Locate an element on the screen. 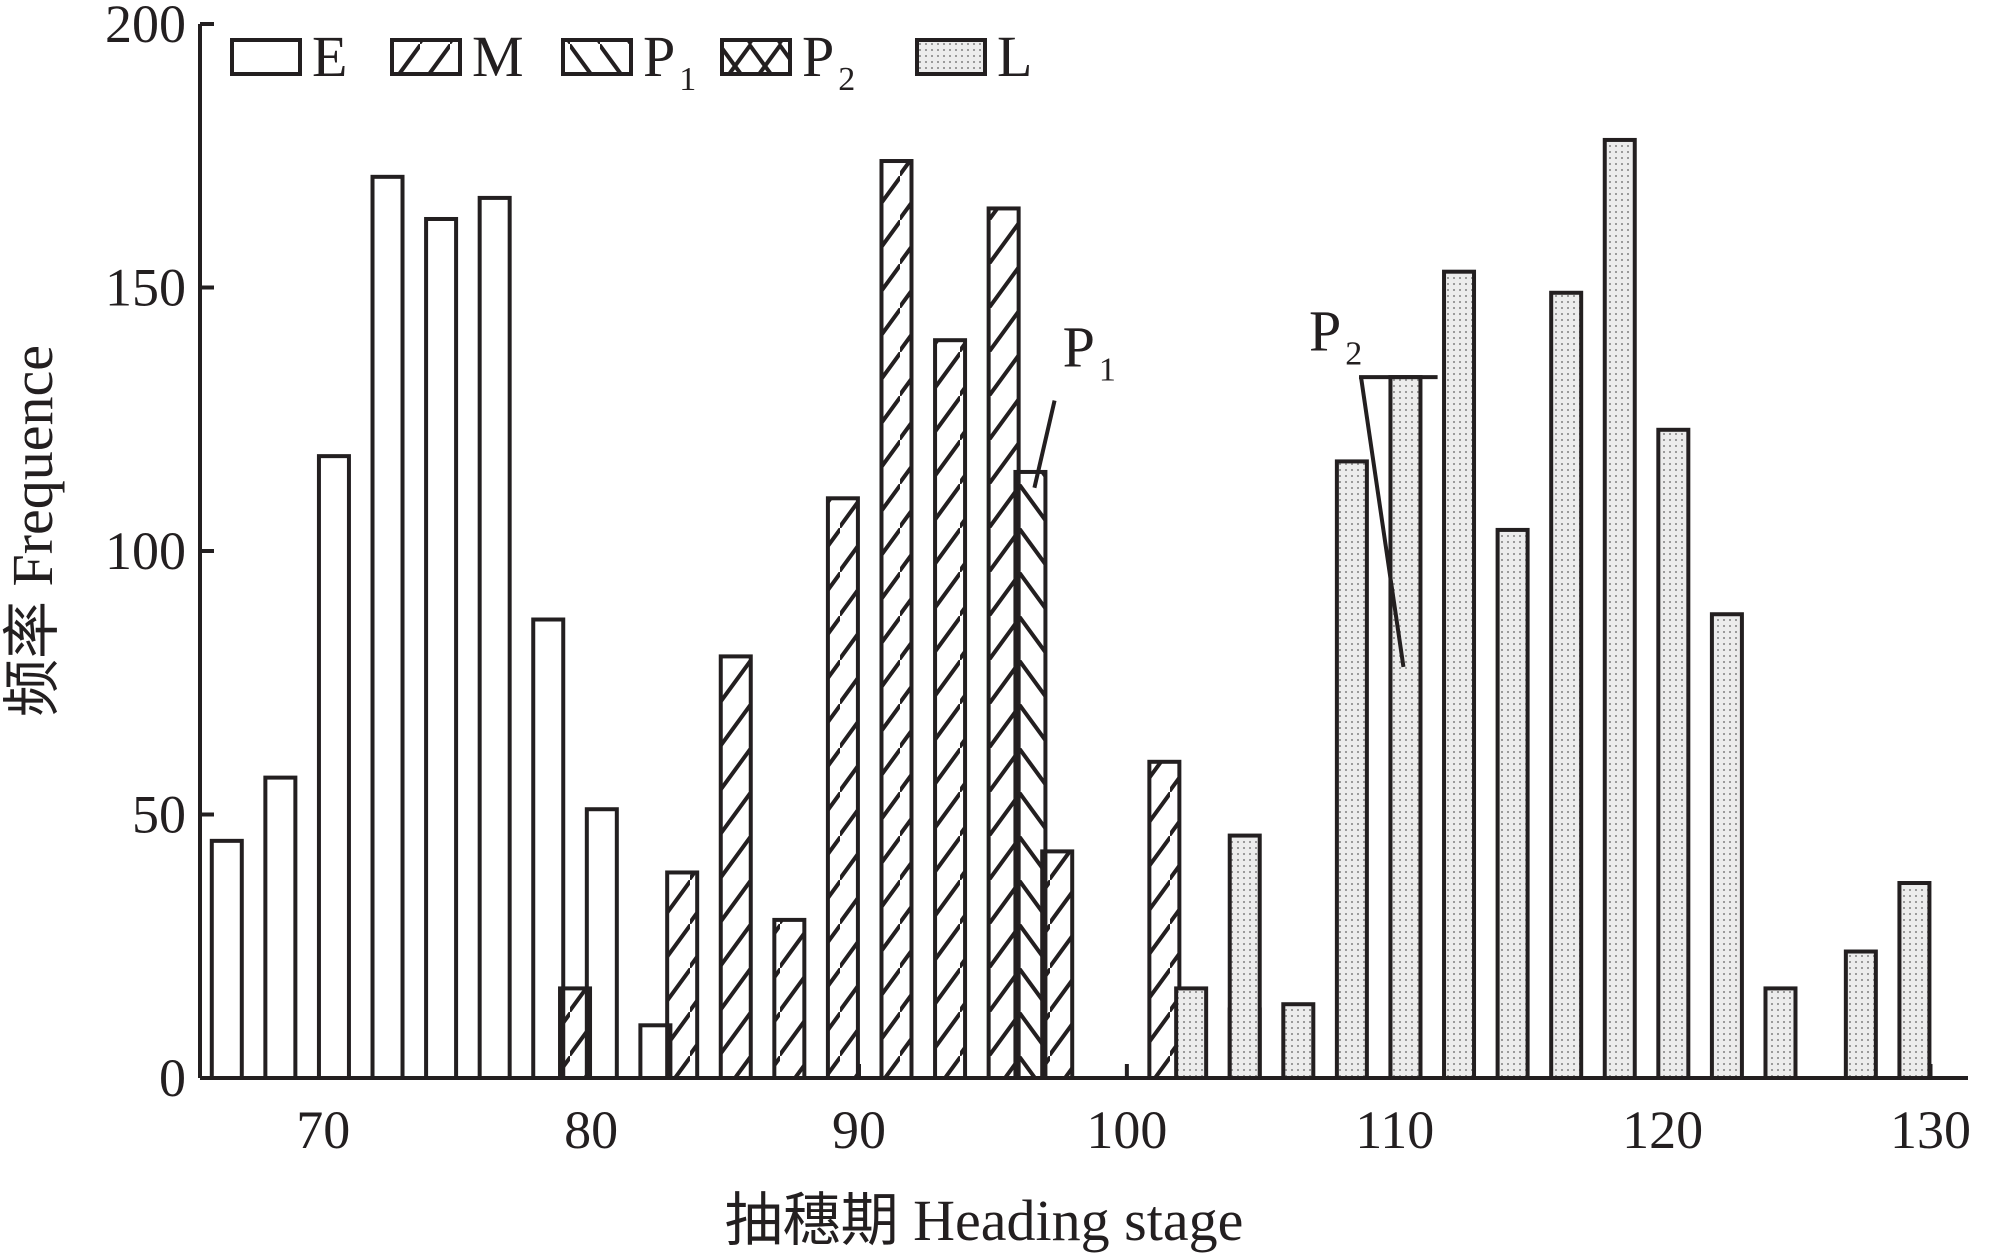  legend-swatch-p1 is located at coordinates (597, 57).